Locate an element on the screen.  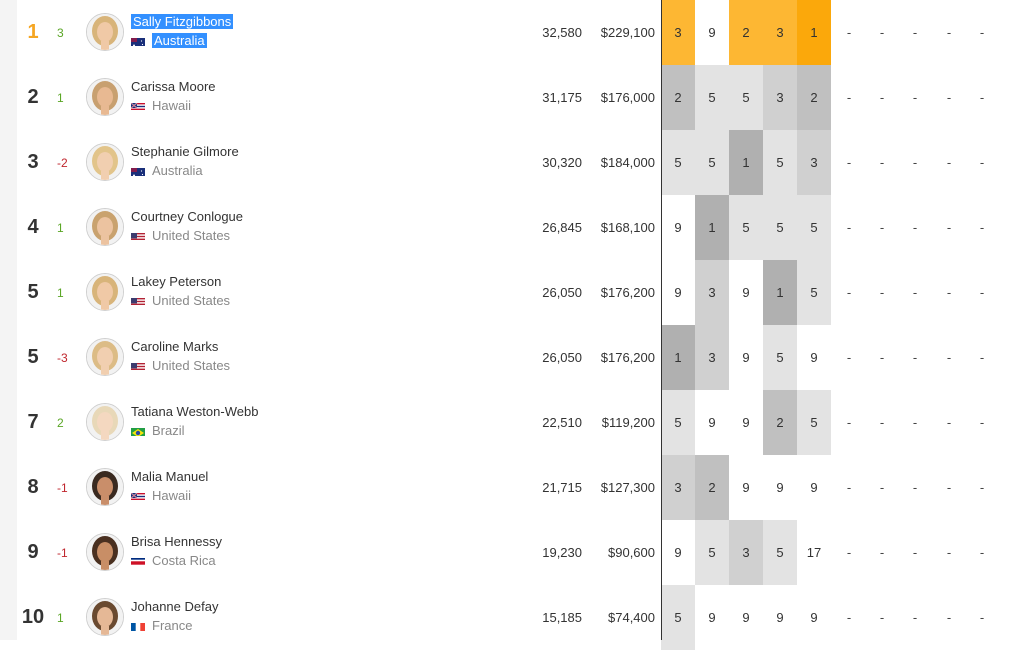
athlete-name-text: Johanne Defay is located at coordinates (175, 606).